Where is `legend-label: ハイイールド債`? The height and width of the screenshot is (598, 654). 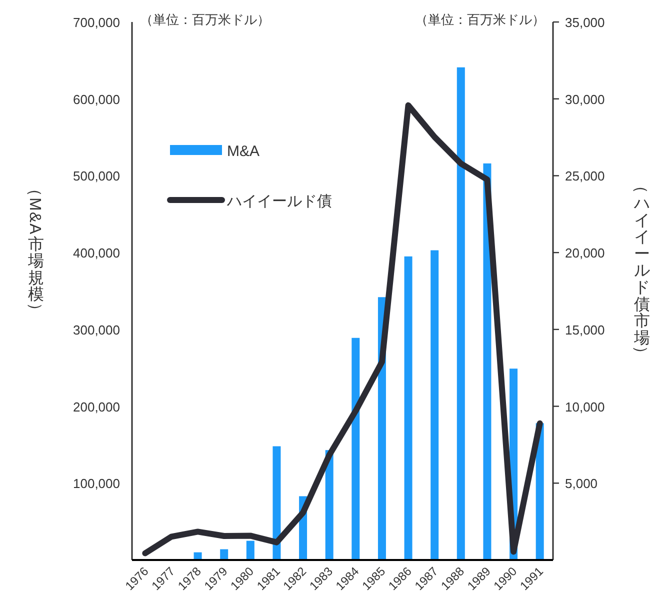 legend-label: ハイイールド債 is located at coordinates (279, 201).